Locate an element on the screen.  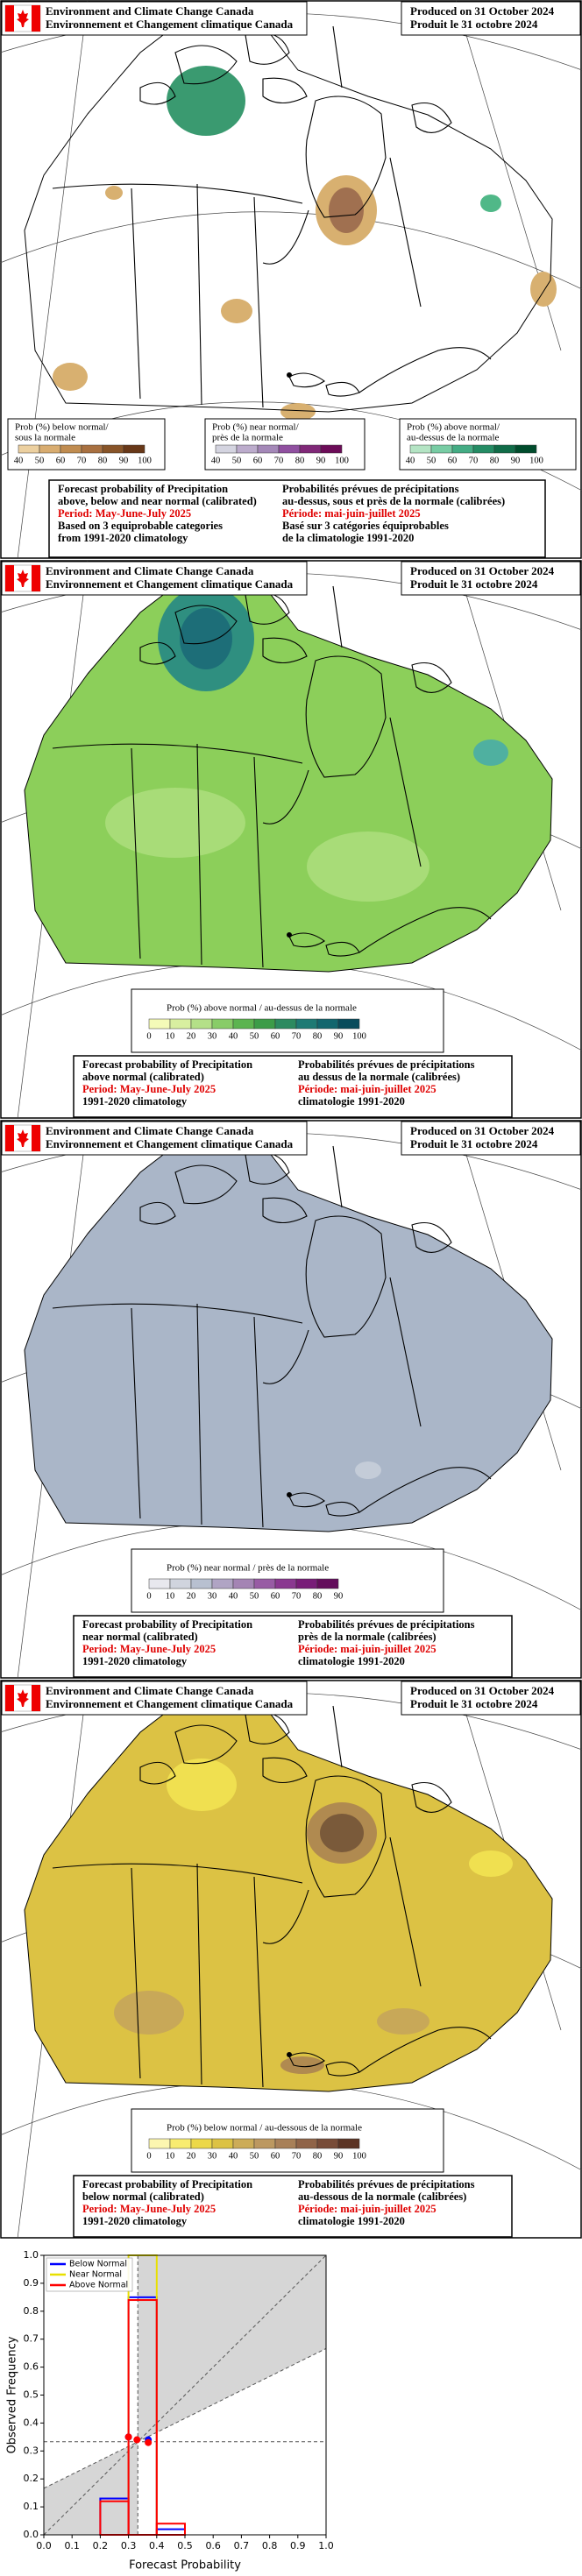
x-tick-label: 0.6 is located at coordinates (213, 2545).